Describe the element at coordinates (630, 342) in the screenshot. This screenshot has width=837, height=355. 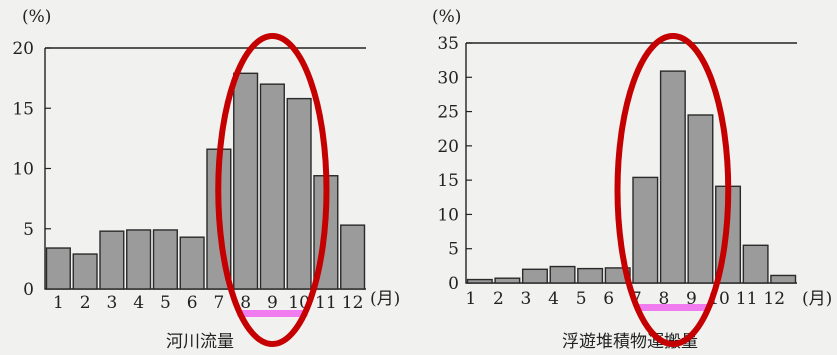
I see `chart-title: 浮遊堆積物運搬量` at that location.